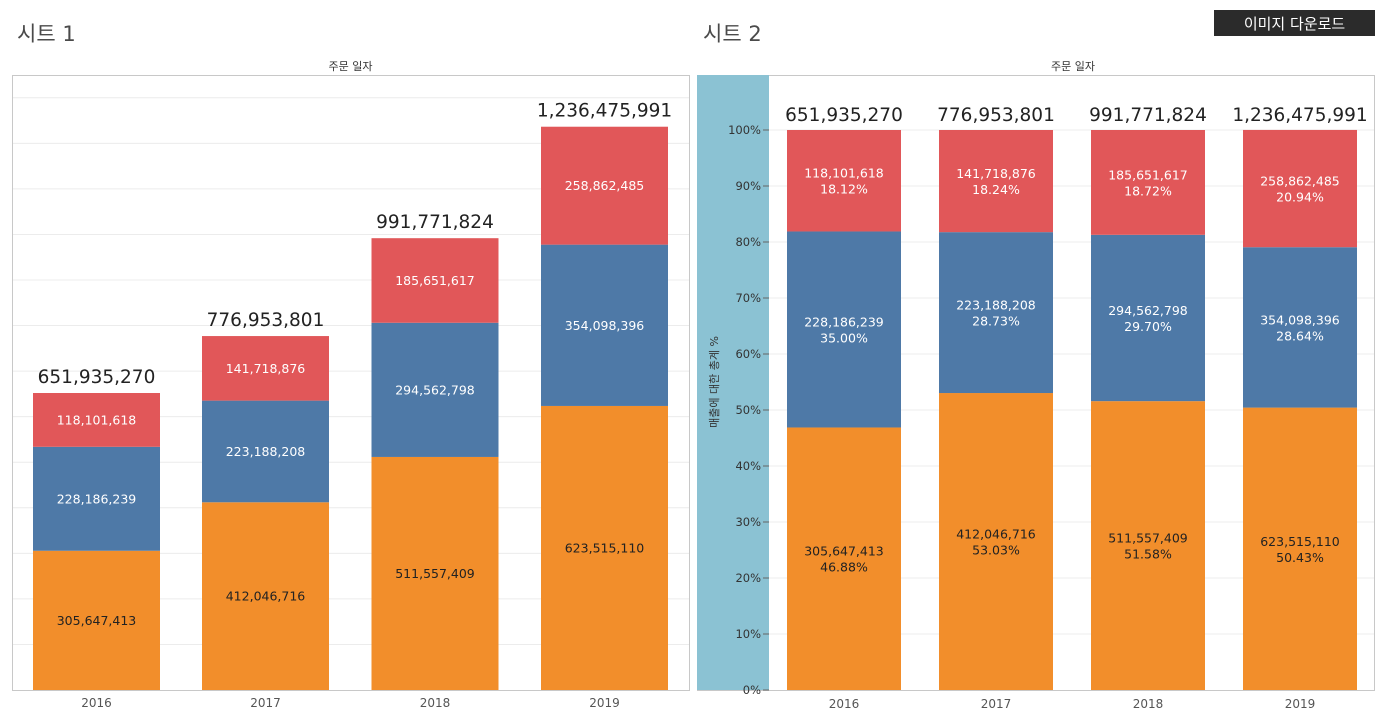 Image resolution: width=1389 pixels, height=724 pixels. I want to click on chart2-bar-value-label: 354,098,396, so click(1300, 319).